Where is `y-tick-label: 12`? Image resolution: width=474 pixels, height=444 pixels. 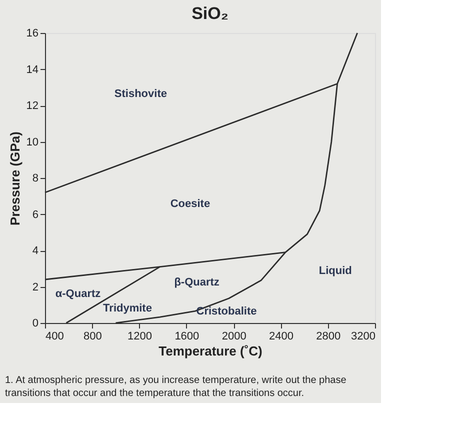
y-tick-label: 12 is located at coordinates (32, 106).